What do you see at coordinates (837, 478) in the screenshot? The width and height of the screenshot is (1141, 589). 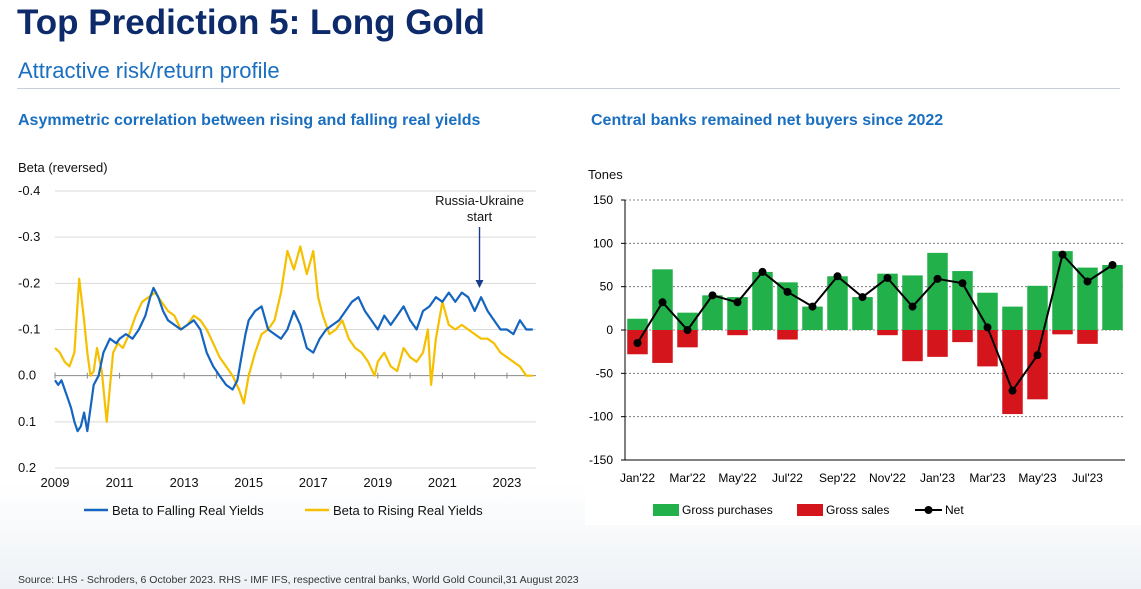 I see `x-tick-label: Sep'22` at bounding box center [837, 478].